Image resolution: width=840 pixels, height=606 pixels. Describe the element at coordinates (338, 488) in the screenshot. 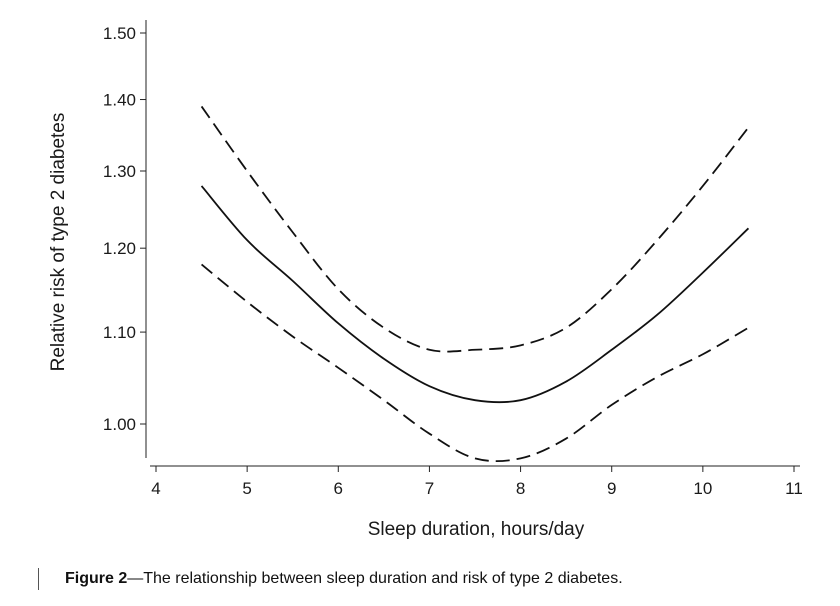

I see `x-tick-label: 6` at that location.